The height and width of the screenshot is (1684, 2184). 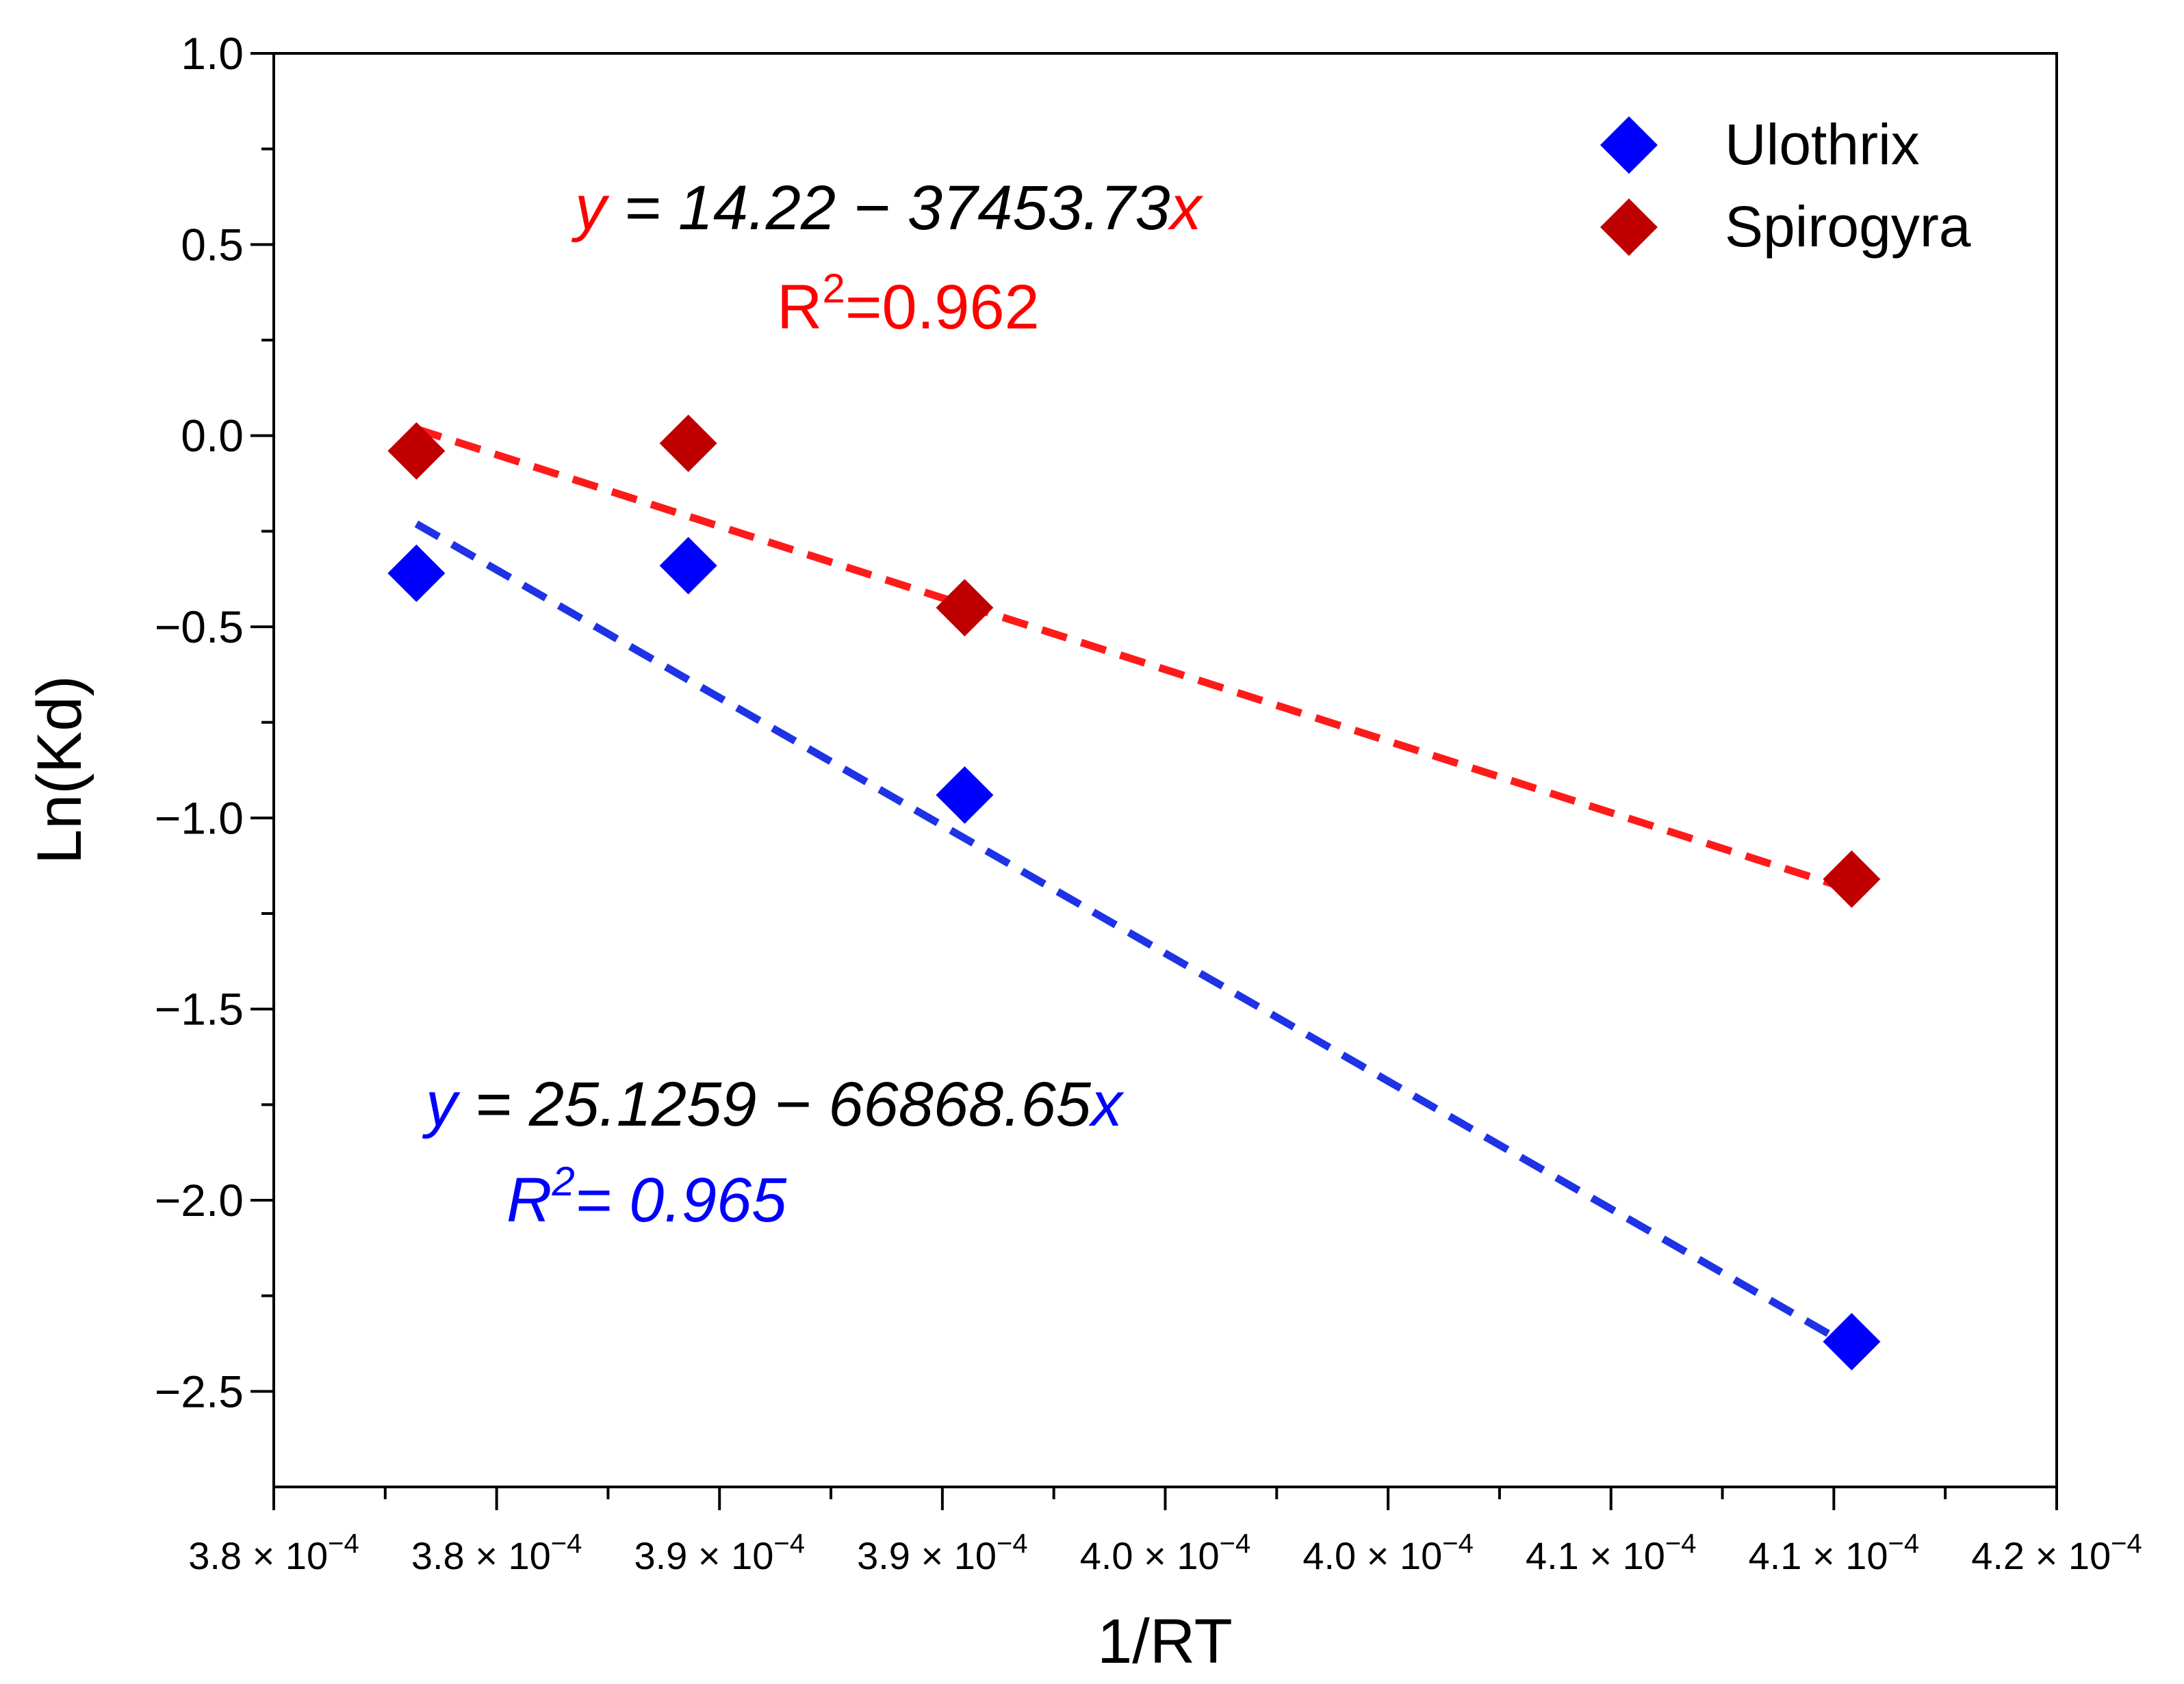 I want to click on y-axis: 1.0 0.5 0.0 −0.5 −1.0 −1.5 −2.0 −2.5, so click(x=214, y=722).